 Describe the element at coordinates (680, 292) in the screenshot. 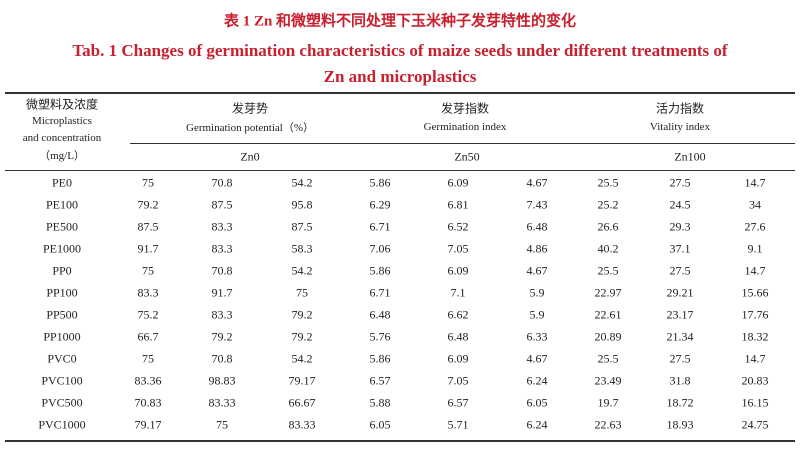

I see `table-cell: 29.21` at that location.